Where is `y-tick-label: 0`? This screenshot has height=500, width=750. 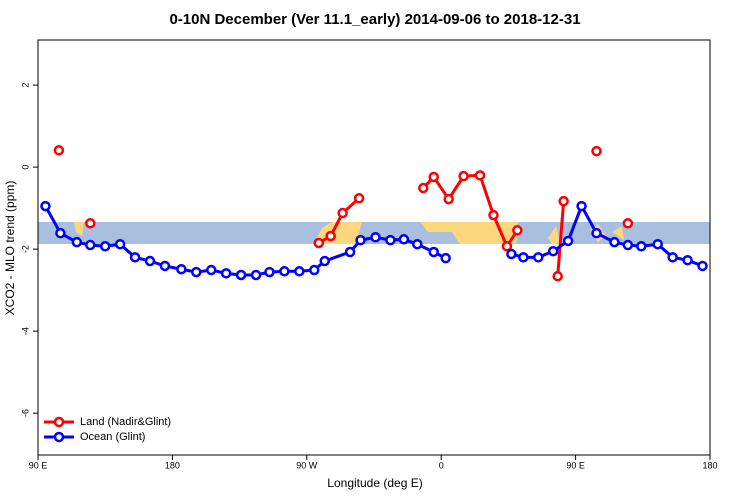 y-tick-label: 0 is located at coordinates (25, 167).